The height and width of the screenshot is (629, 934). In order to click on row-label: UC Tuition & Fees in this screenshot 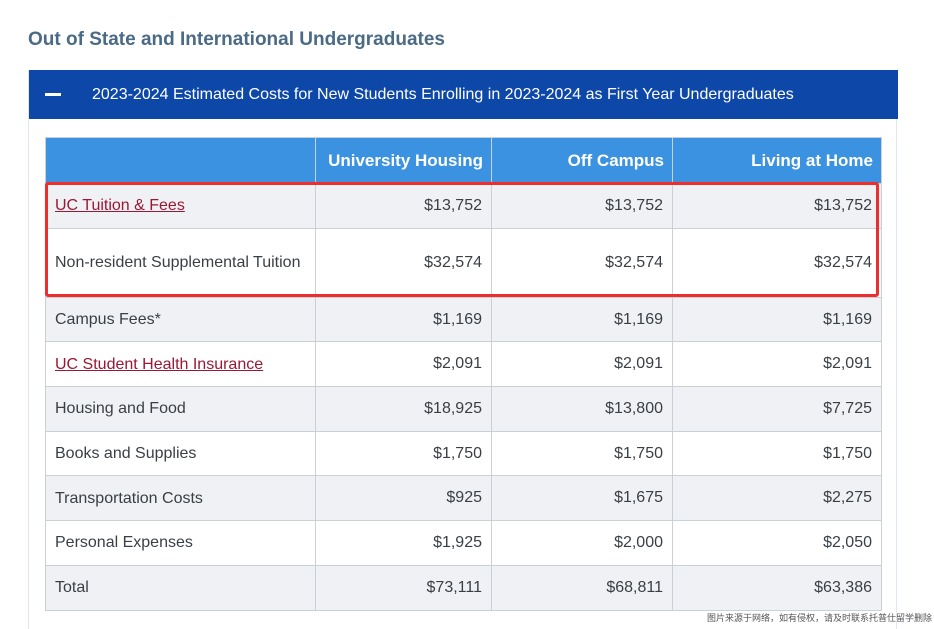, I will do `click(180, 206)`.